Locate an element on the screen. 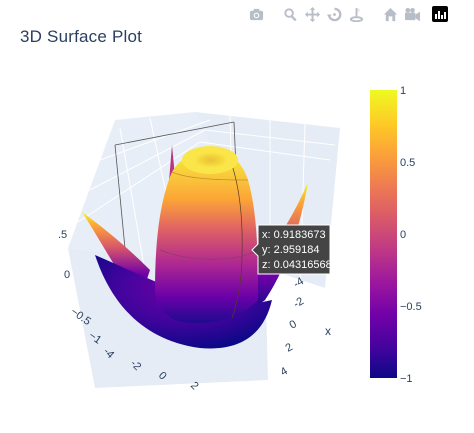 This screenshot has width=474, height=433. surface-dome is located at coordinates (206, 237).